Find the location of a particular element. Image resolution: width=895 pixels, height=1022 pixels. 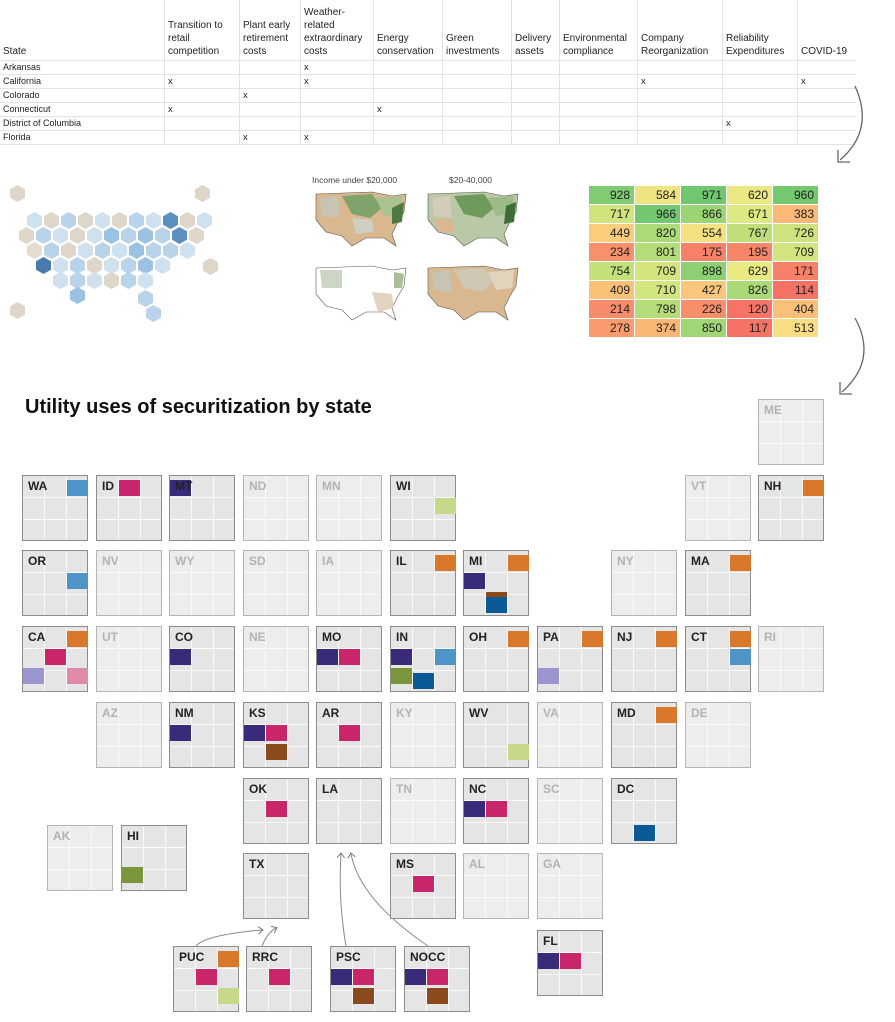

state-tile-va: VA is located at coordinates (570, 735).